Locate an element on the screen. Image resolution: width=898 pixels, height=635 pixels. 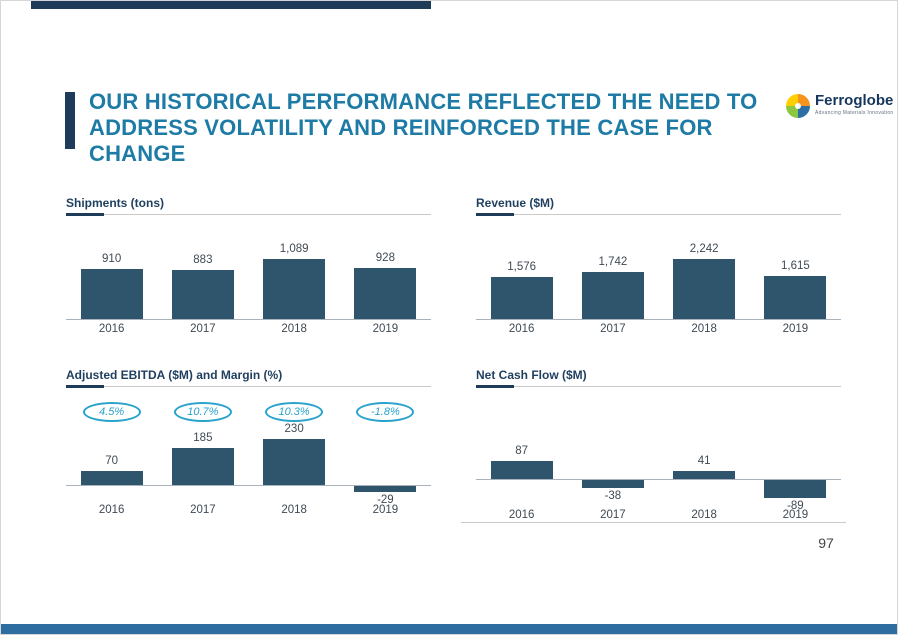
bar-value-label: 41 is located at coordinates (704, 461).